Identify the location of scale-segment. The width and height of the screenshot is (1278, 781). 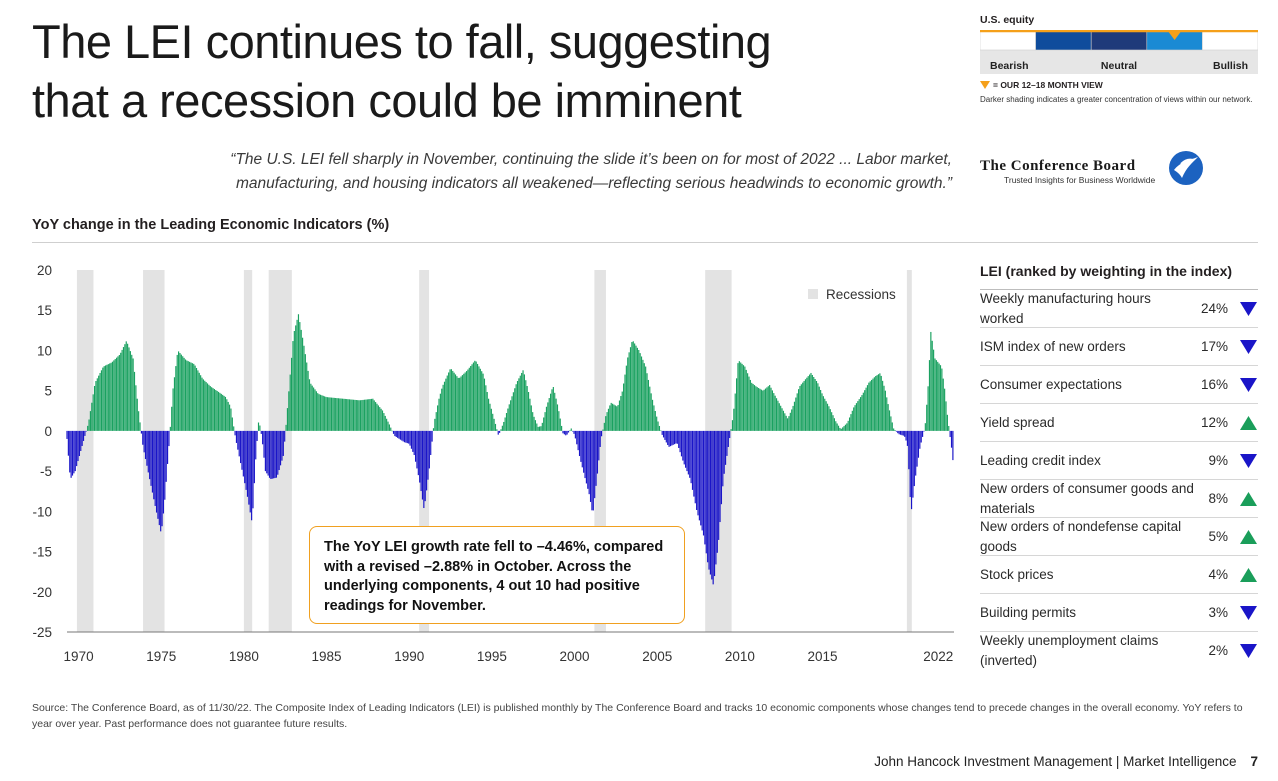
(1119, 40).